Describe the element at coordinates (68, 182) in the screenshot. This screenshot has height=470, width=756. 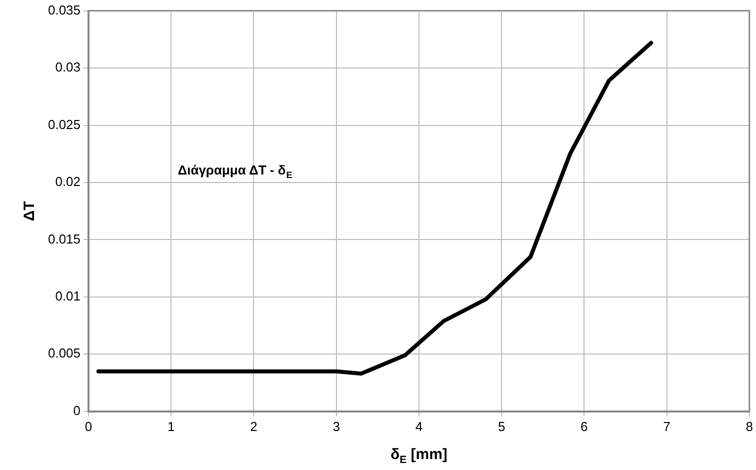
I see `y-tick-label: 0.02` at that location.